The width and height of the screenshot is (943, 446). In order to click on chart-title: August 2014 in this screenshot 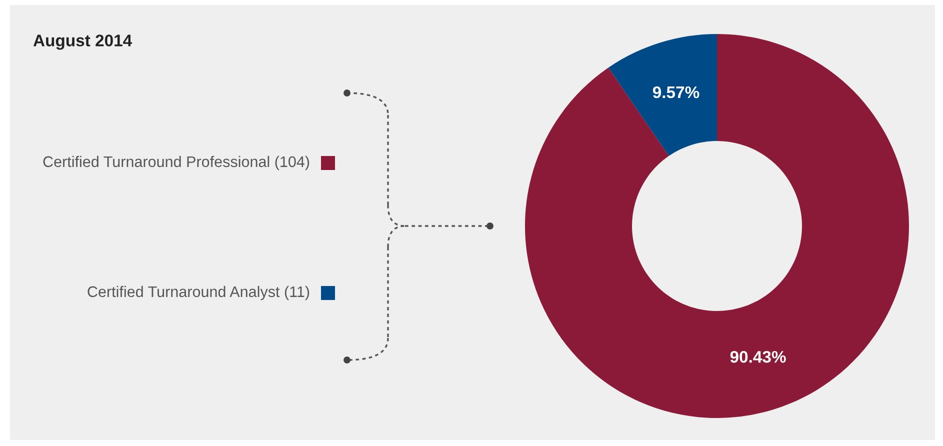, I will do `click(82, 42)`.